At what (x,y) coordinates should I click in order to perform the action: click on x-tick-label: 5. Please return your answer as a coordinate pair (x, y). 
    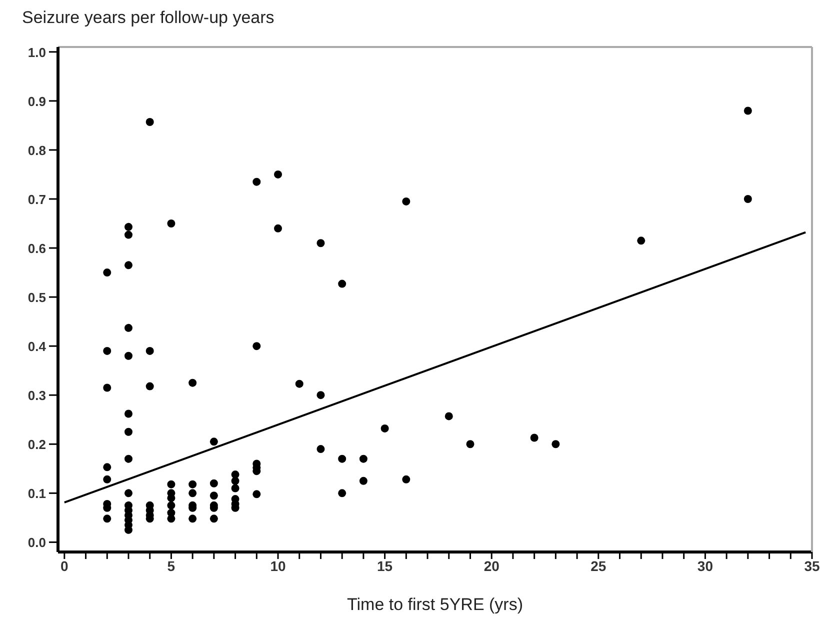
    Looking at the image, I should click on (171, 566).